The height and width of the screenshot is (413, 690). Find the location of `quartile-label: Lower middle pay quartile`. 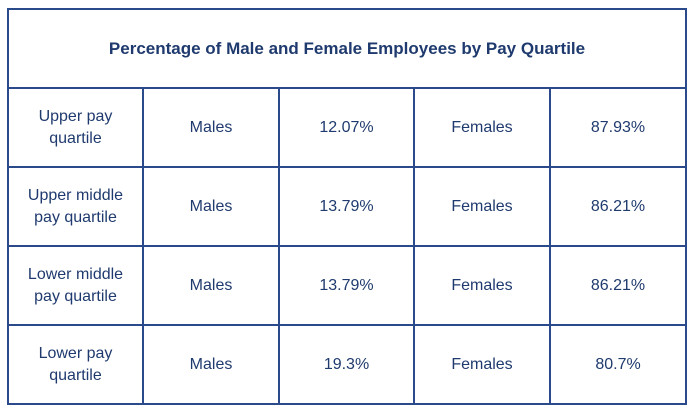

quartile-label: Lower middle pay quartile is located at coordinates (75, 285).